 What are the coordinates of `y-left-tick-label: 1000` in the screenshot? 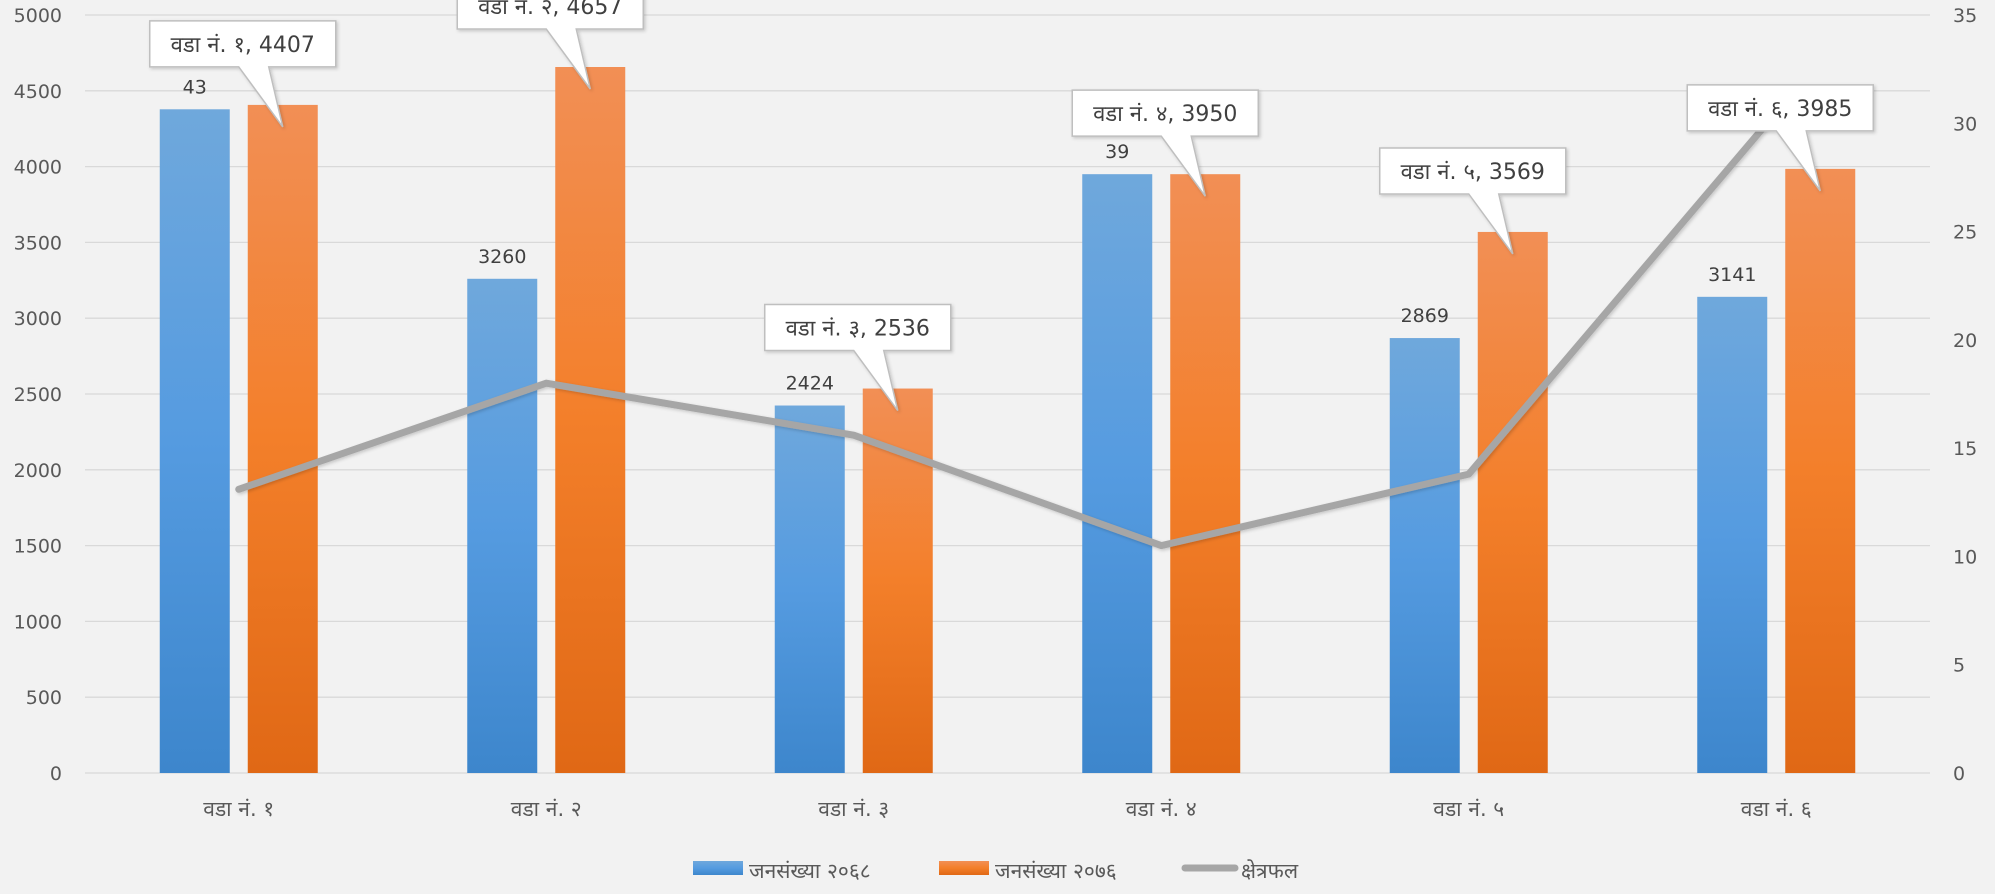 It's located at (38, 622).